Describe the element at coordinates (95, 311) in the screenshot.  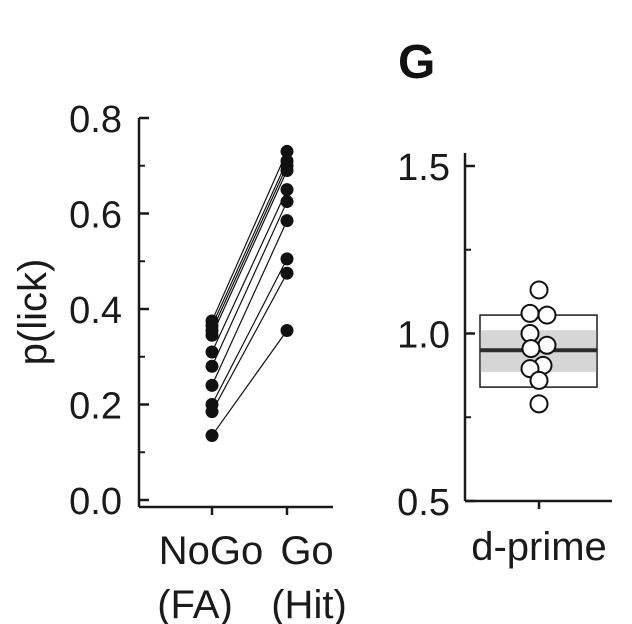
I see `y-tick-label: 0.4` at that location.